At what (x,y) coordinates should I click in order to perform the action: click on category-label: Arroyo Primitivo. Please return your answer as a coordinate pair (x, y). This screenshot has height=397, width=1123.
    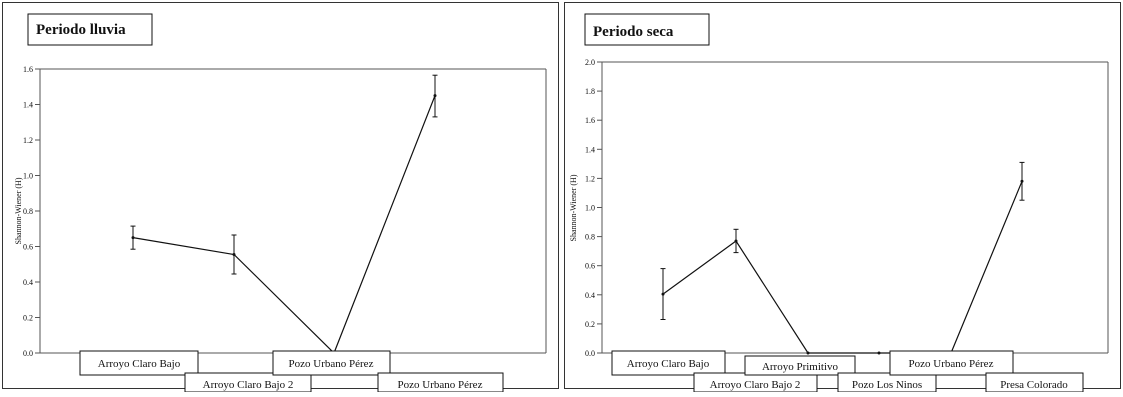
    Looking at the image, I should click on (800, 367).